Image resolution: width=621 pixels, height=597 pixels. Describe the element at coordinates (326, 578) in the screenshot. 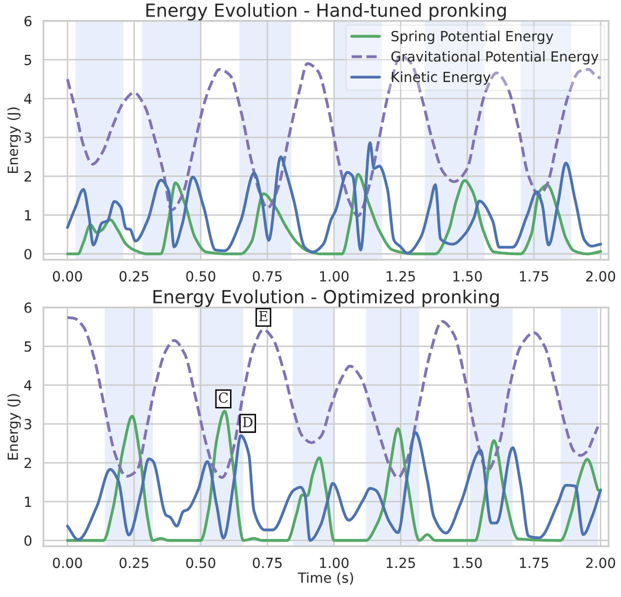

I see `x-axis-title: Time (s)` at that location.